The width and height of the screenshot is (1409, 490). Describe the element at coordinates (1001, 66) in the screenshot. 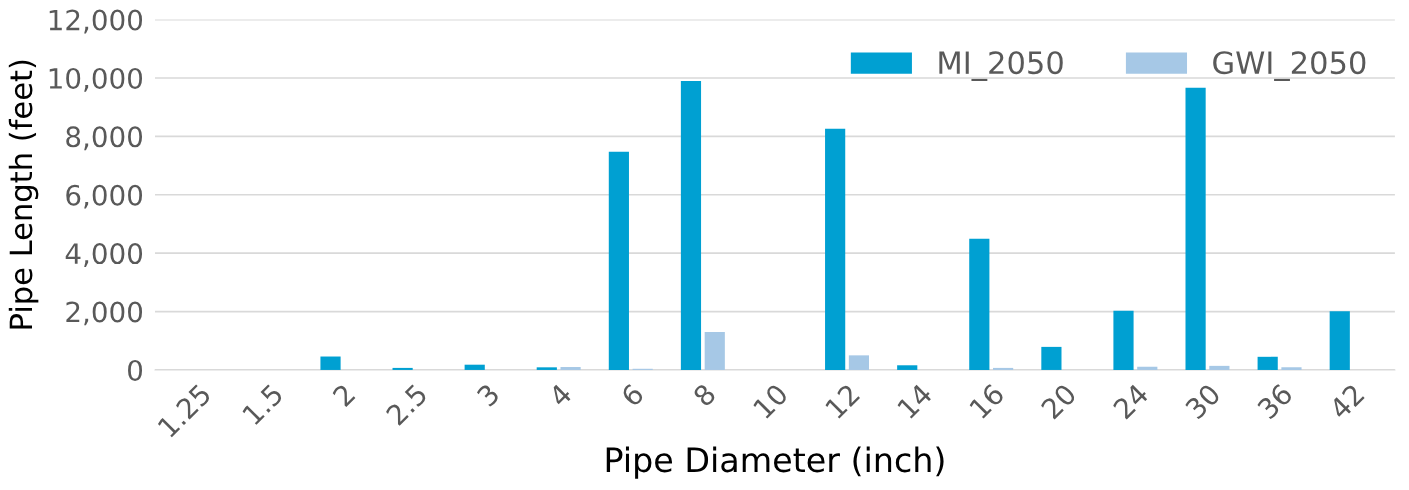

I see `legend-label: MI_2050` at that location.